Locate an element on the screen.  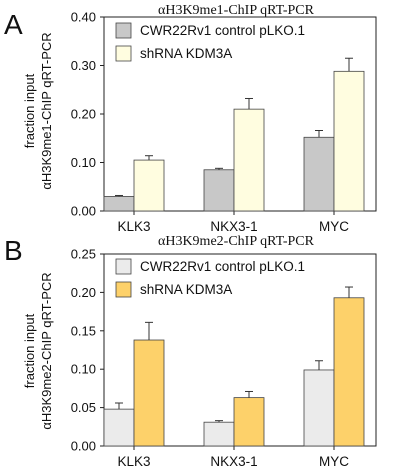
y-tick-label: 0.05 is located at coordinates (83, 407).